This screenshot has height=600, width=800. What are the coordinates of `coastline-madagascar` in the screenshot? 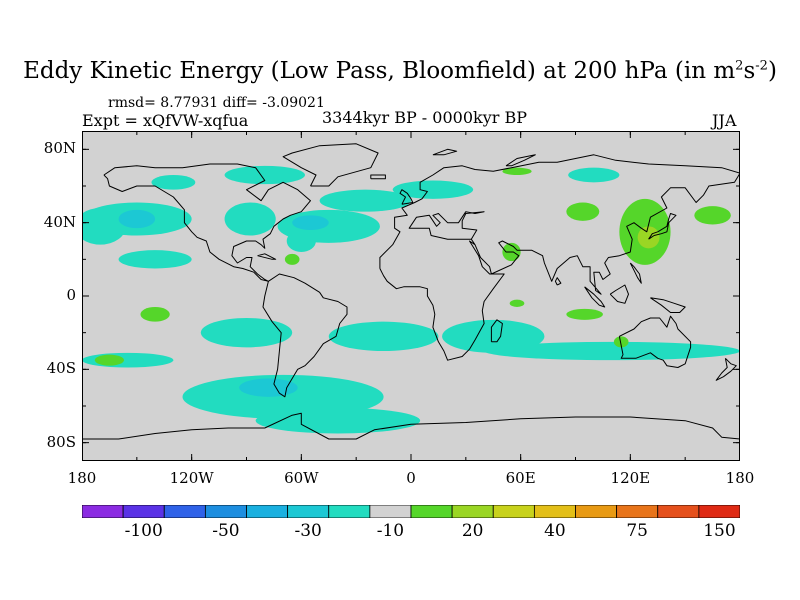 It's located at (496, 331).